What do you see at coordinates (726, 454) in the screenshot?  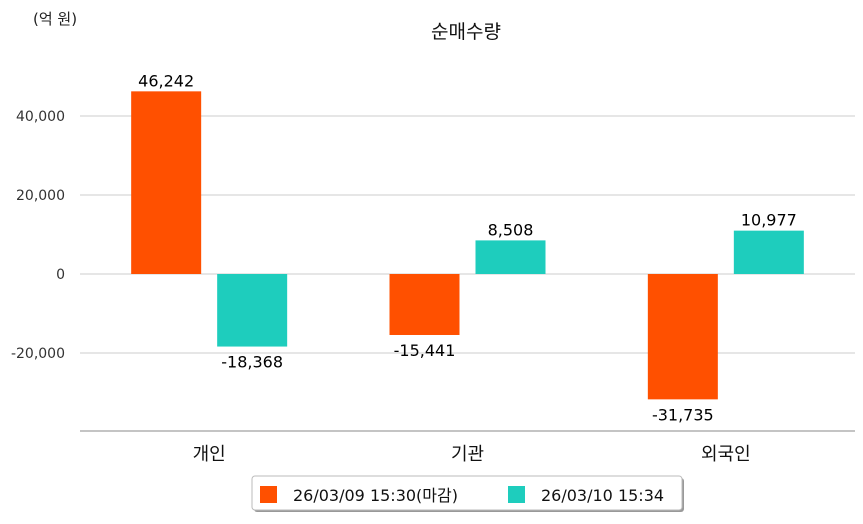 I see `x-tick-label: 외국인` at bounding box center [726, 454].